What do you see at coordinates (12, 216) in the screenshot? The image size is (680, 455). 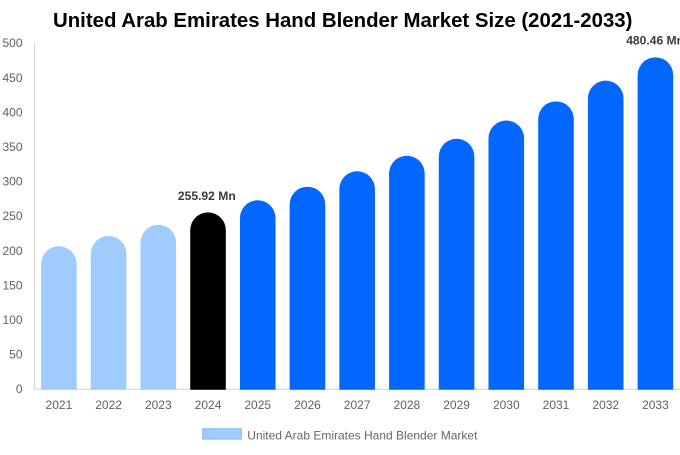 I see `svg-text: 250` at bounding box center [12, 216].